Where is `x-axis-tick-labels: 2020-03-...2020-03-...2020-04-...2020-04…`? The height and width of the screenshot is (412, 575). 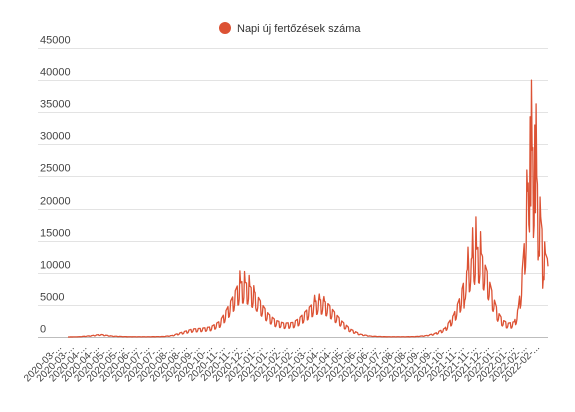
x-axis-tick-labels: 2020-03-...2020-03-...2020-04-...2020-04… is located at coordinates (282, 363).